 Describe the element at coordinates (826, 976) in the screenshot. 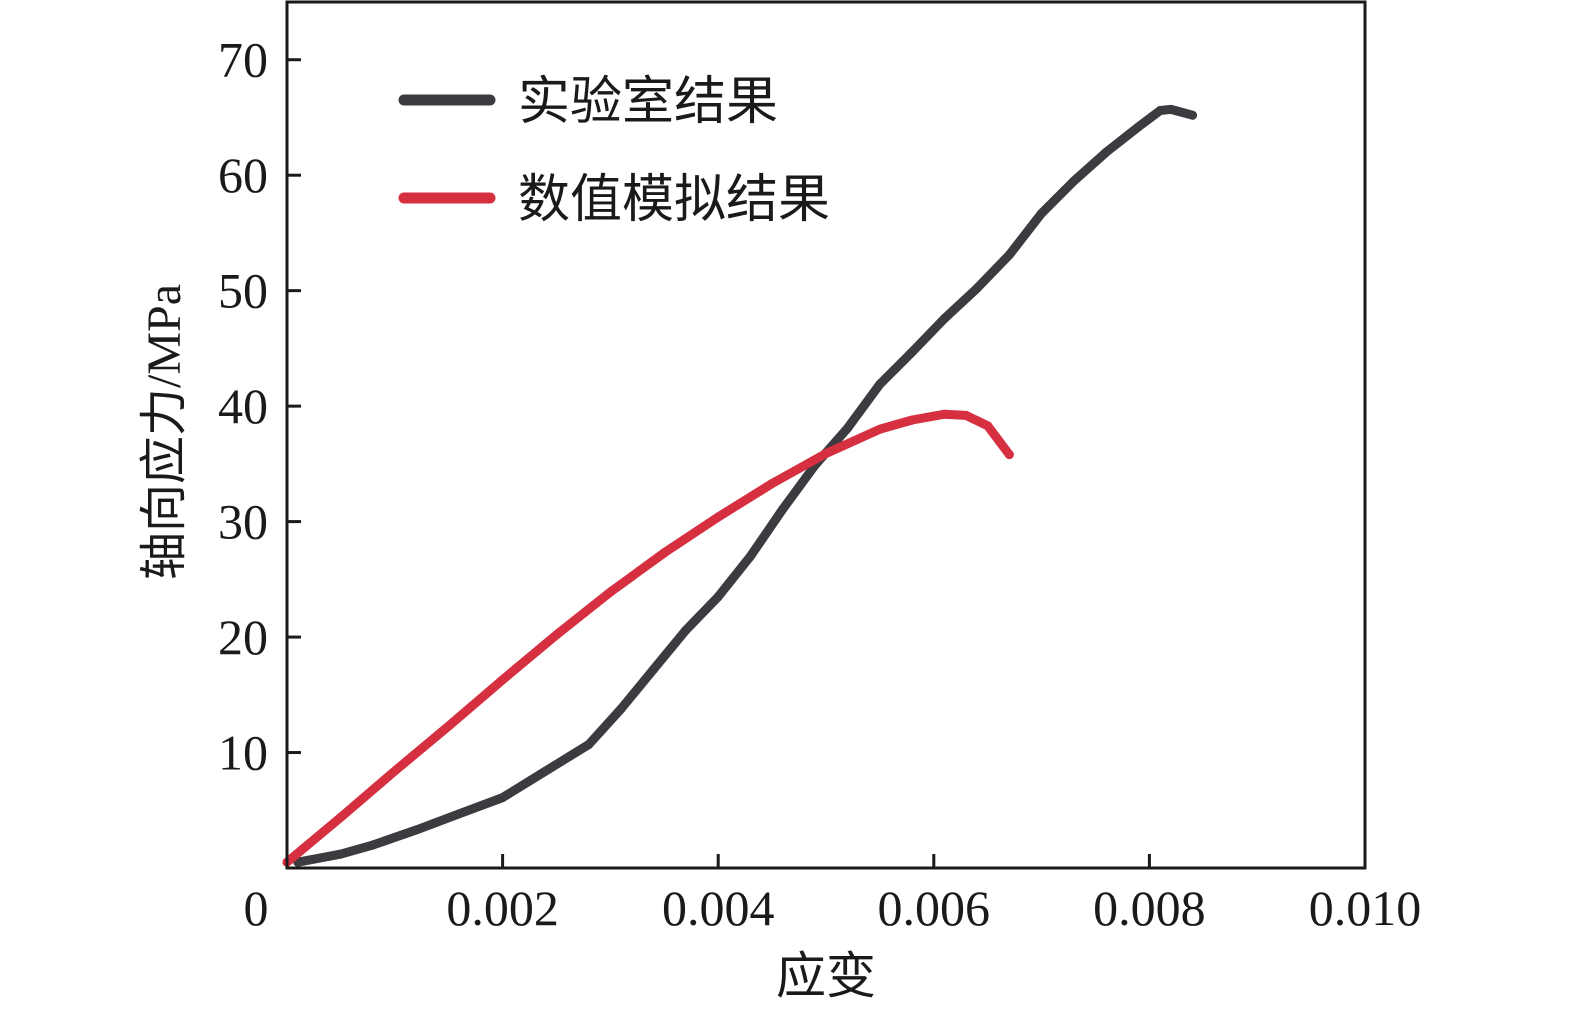

I see `x-axis-label: 应变` at that location.